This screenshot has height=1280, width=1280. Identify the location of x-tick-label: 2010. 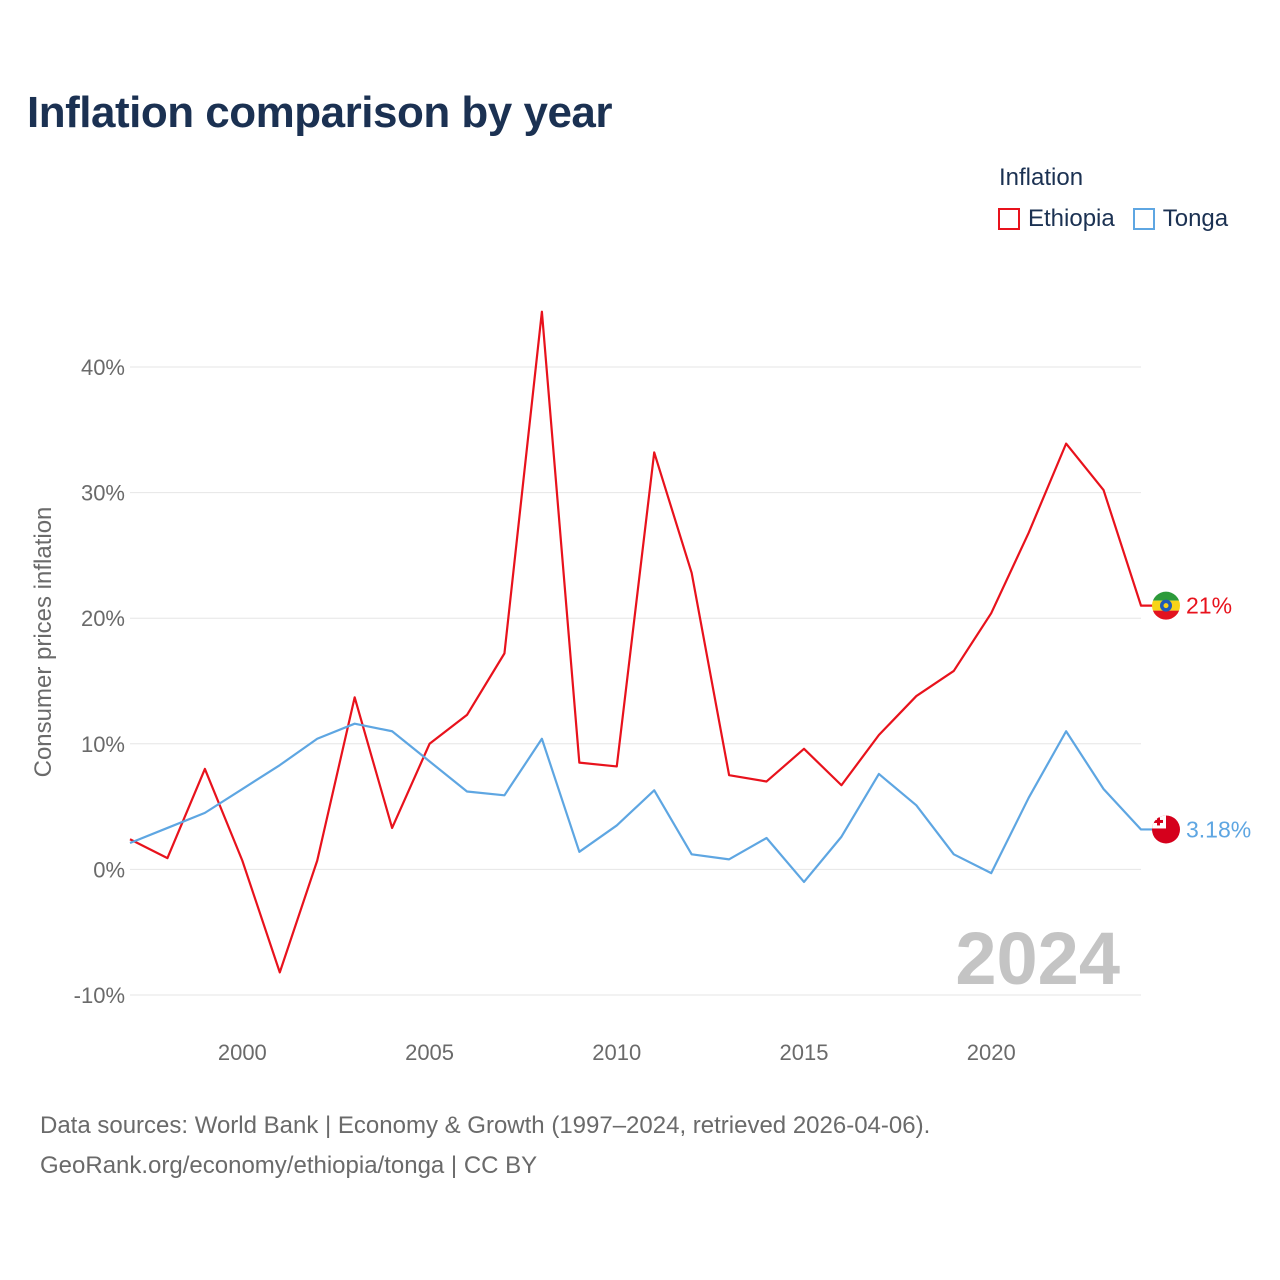
(616, 1052).